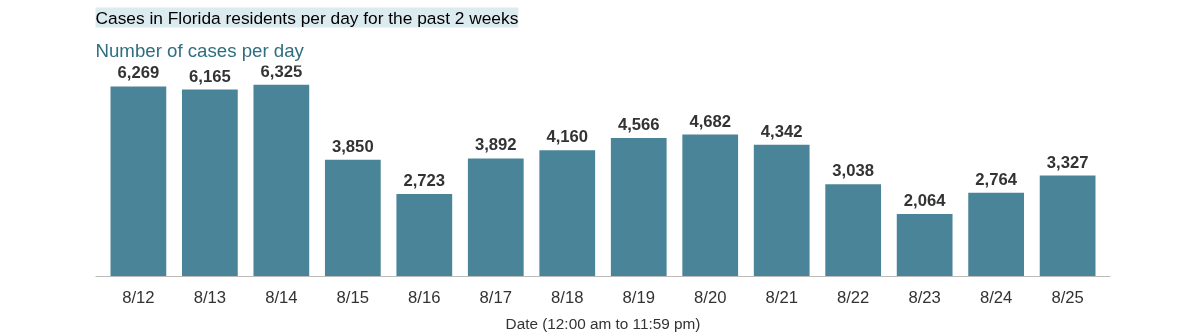 Image resolution: width=1200 pixels, height=336 pixels. What do you see at coordinates (567, 137) in the screenshot?
I see `data-label: 4,160` at bounding box center [567, 137].